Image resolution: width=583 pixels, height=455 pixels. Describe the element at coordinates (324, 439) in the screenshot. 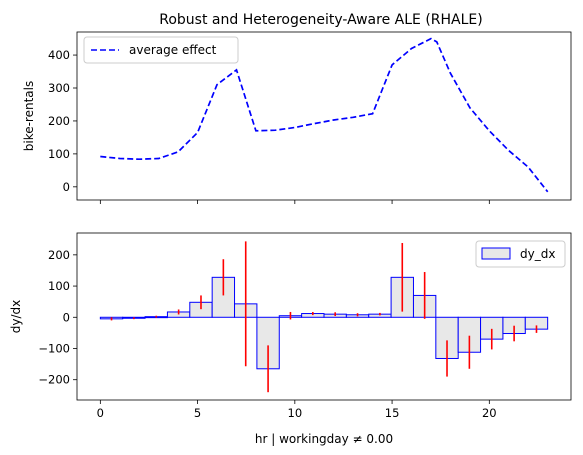

I see `bottom-xlabel: hr | workingday ≠ 0.00` at that location.